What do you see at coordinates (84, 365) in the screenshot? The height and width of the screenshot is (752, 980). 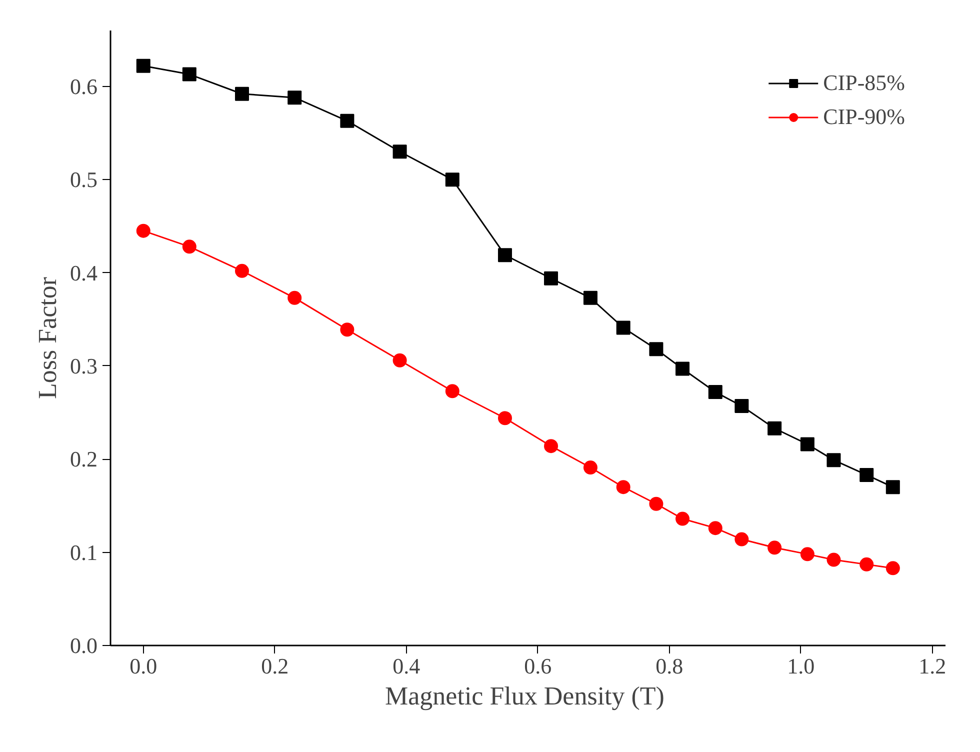 I see `y-tick-label: 0.3` at bounding box center [84, 365].